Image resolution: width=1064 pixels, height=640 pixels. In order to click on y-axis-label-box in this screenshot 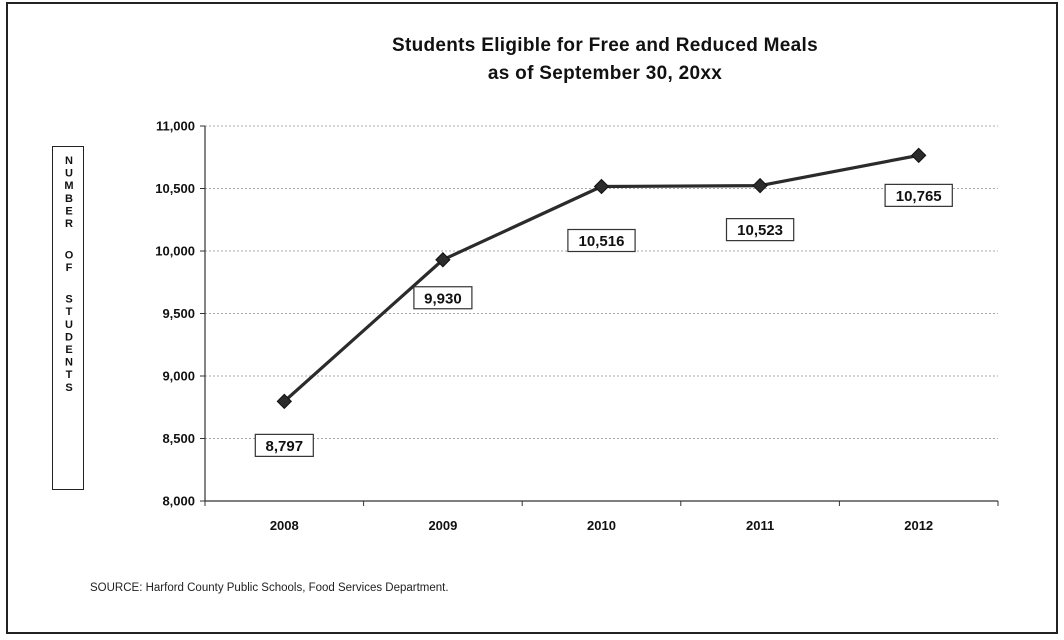, I will do `click(68, 318)`.